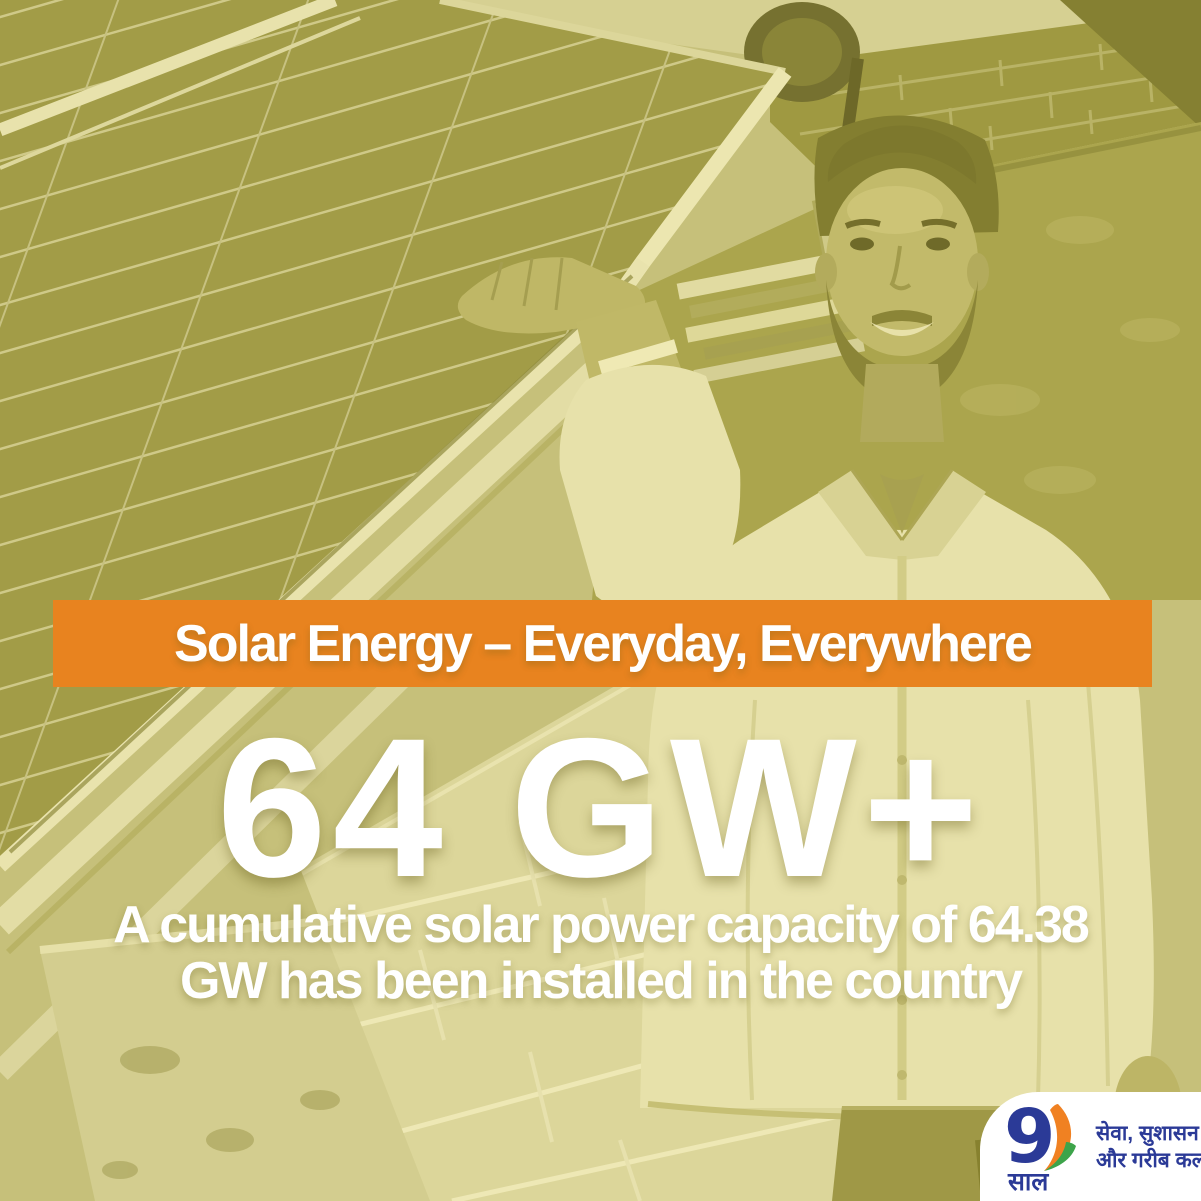 The height and width of the screenshot is (1201, 1201). What do you see at coordinates (902, 154) in the screenshot?
I see `worker-fringe` at bounding box center [902, 154].